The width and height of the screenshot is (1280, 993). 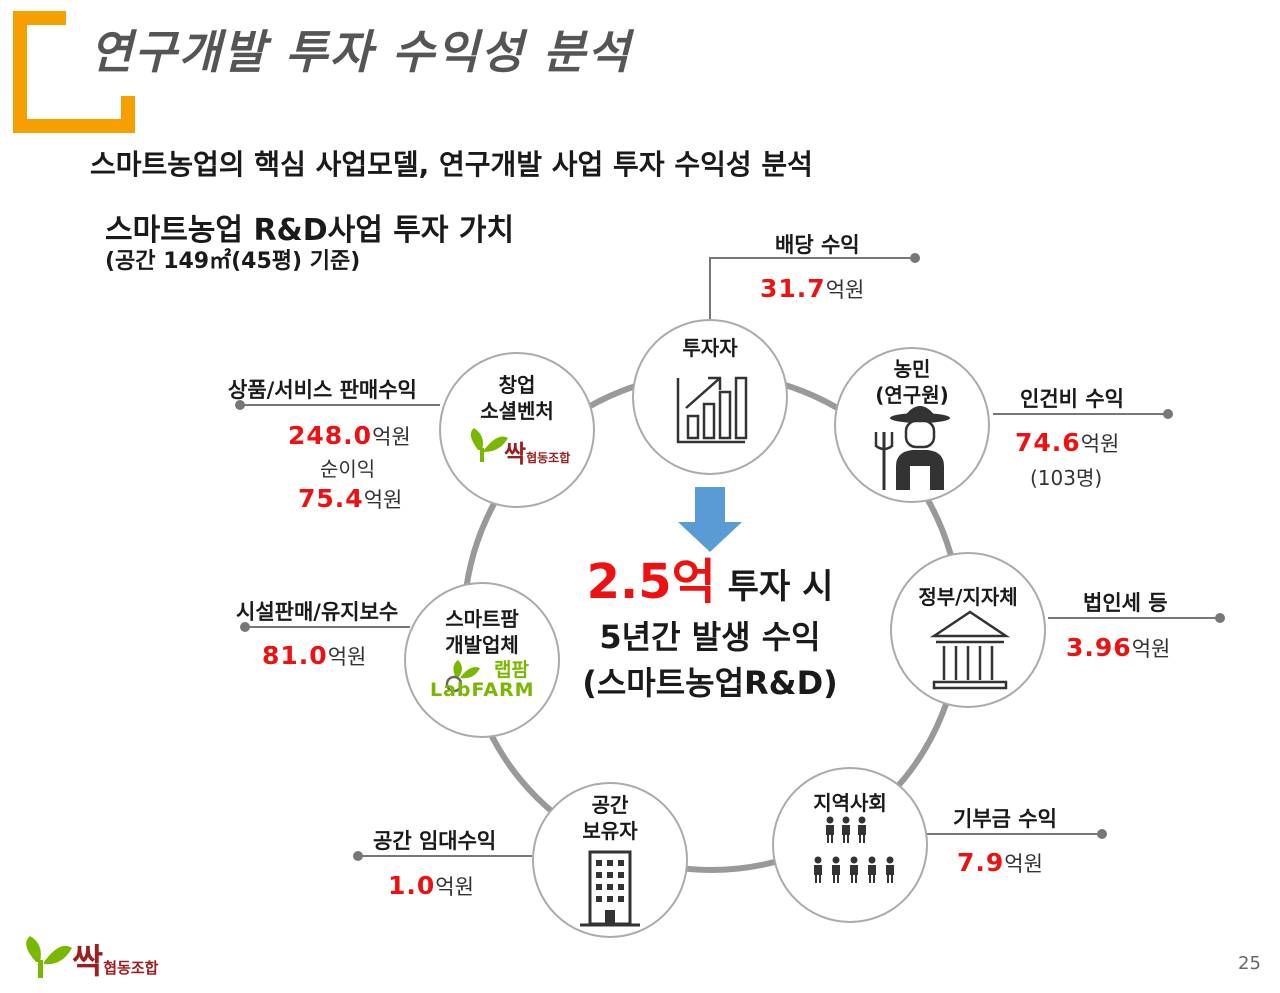 I want to click on labor-value-row: 74.6억원, so click(x=1067, y=443).